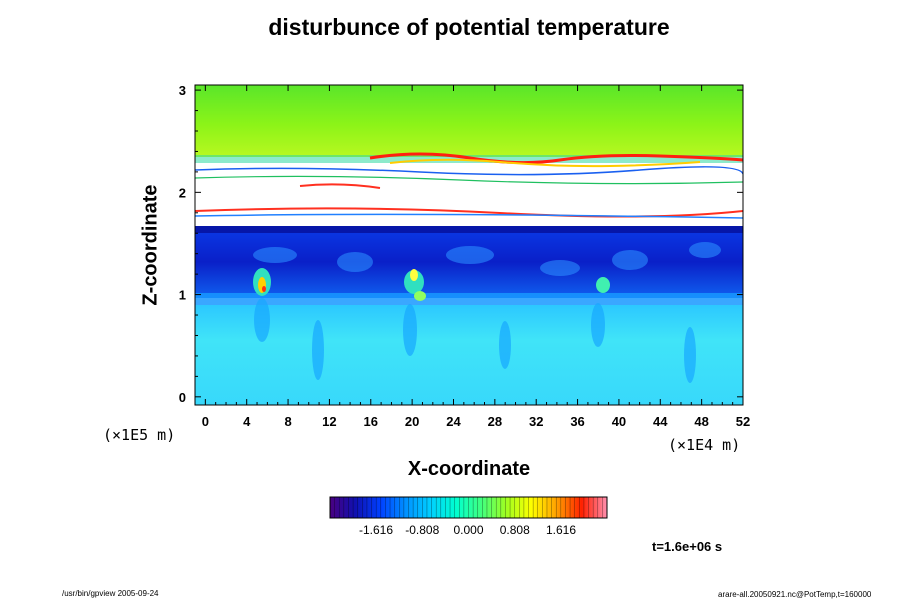 The width and height of the screenshot is (900, 600). What do you see at coordinates (205, 421) in the screenshot?
I see `x-tick-label: 0` at bounding box center [205, 421].